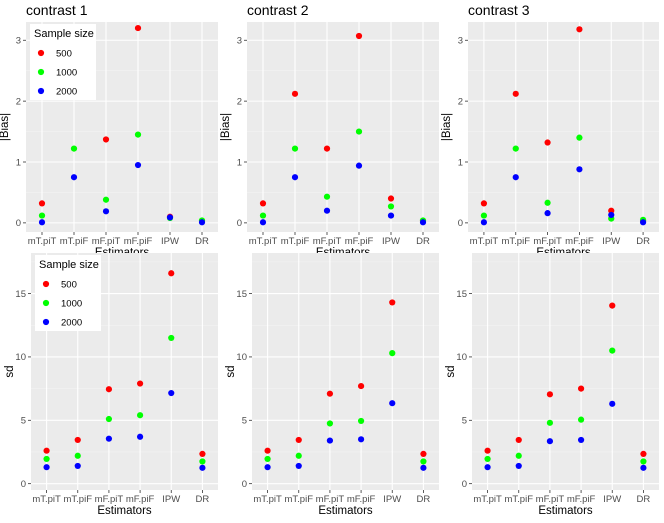 The image size is (664, 523). Describe the element at coordinates (239, 41) in the screenshot. I see `y-tick-label: 3` at that location.